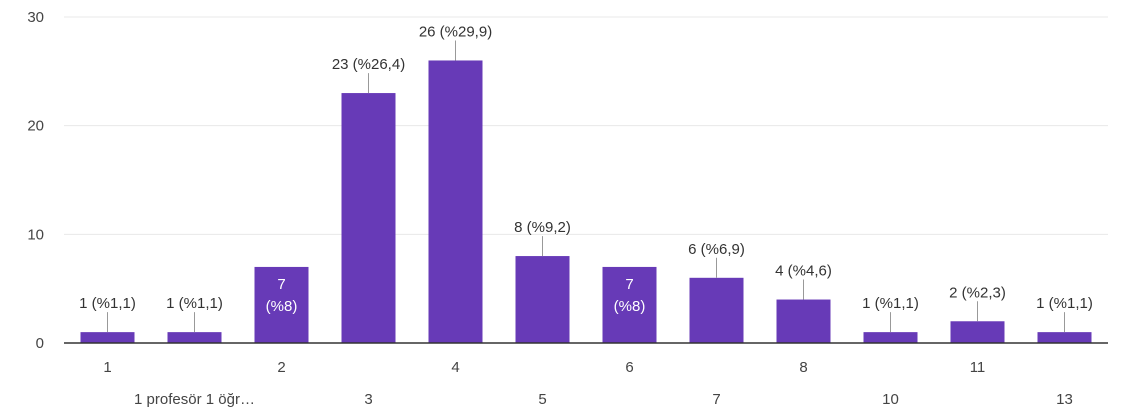  I want to click on x-tick-label: 8, so click(803, 367).